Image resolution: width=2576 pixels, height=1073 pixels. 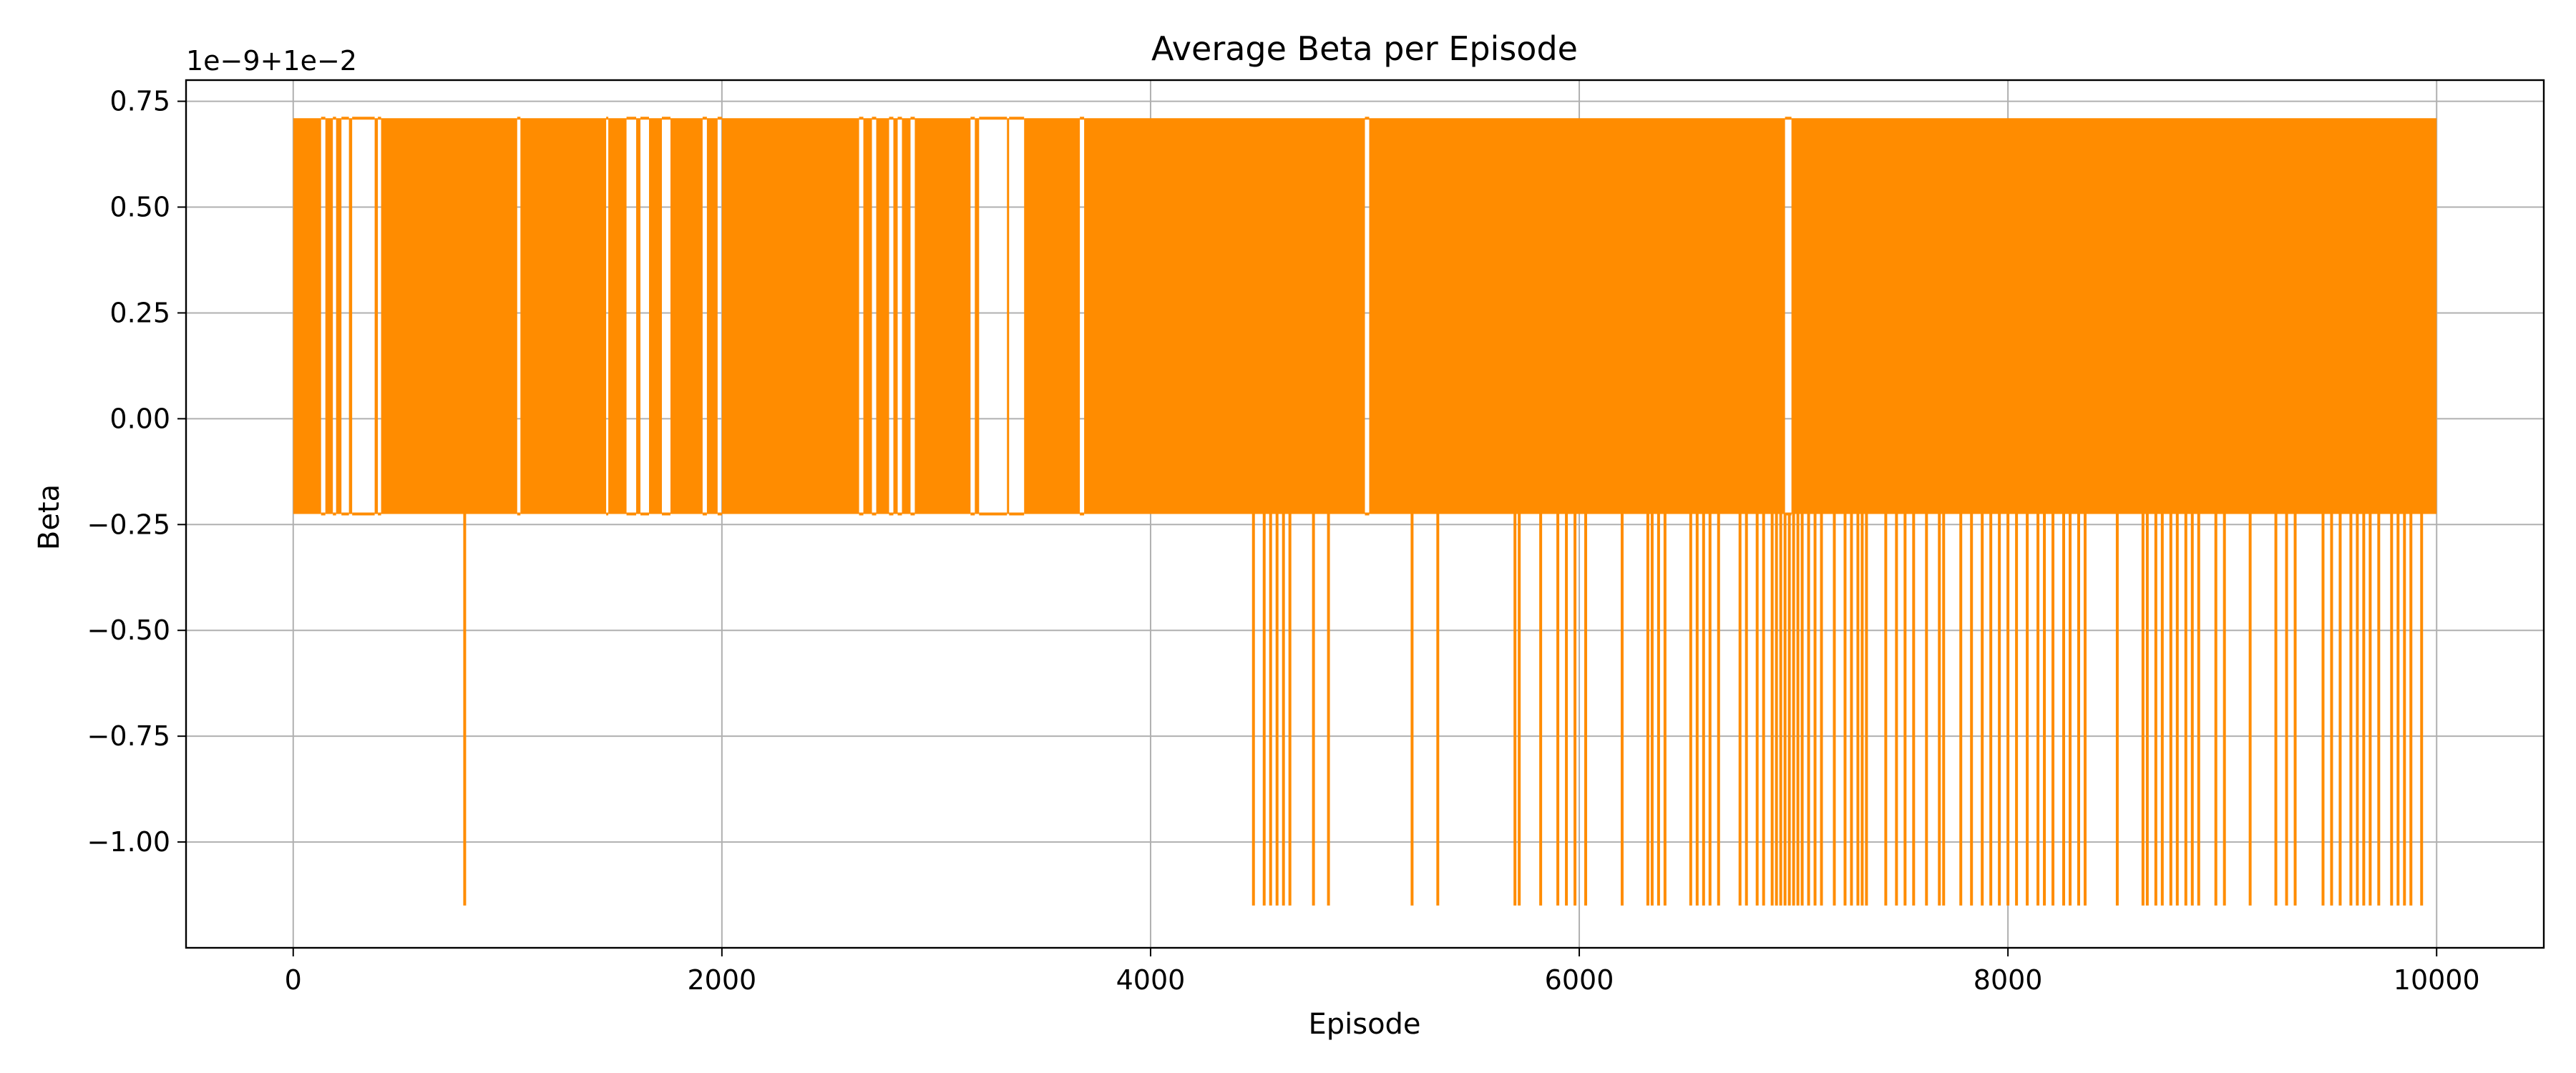 What do you see at coordinates (128, 842) in the screenshot?
I see `y-tick-label: −1.00` at bounding box center [128, 842].